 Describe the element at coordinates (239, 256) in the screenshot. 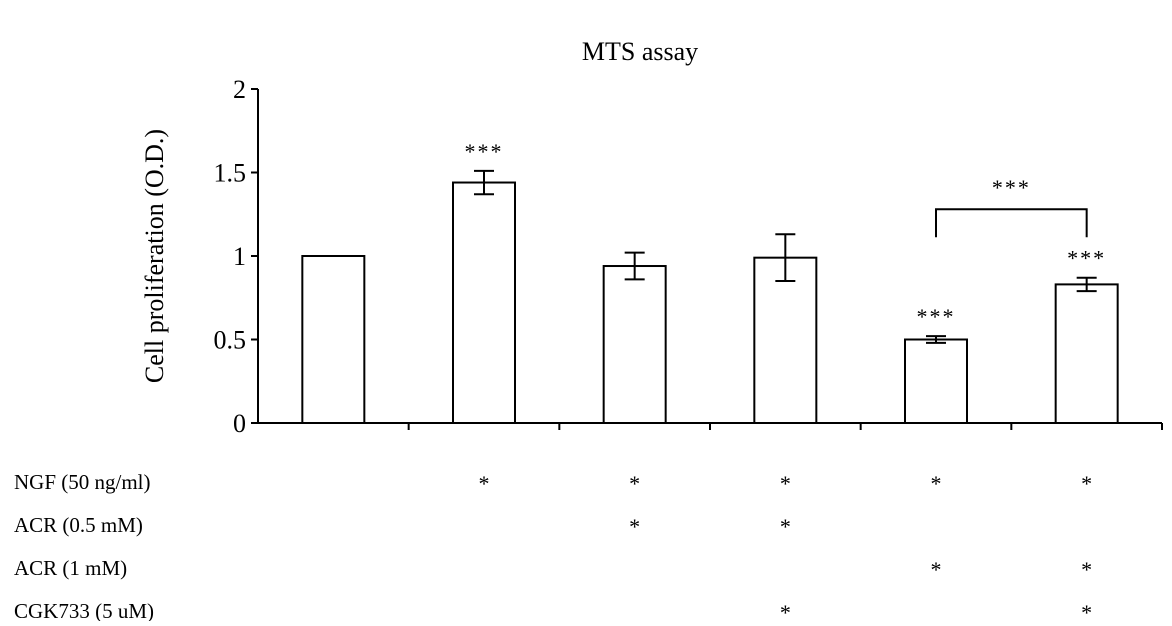

I see `y-tick-label: 1` at that location.